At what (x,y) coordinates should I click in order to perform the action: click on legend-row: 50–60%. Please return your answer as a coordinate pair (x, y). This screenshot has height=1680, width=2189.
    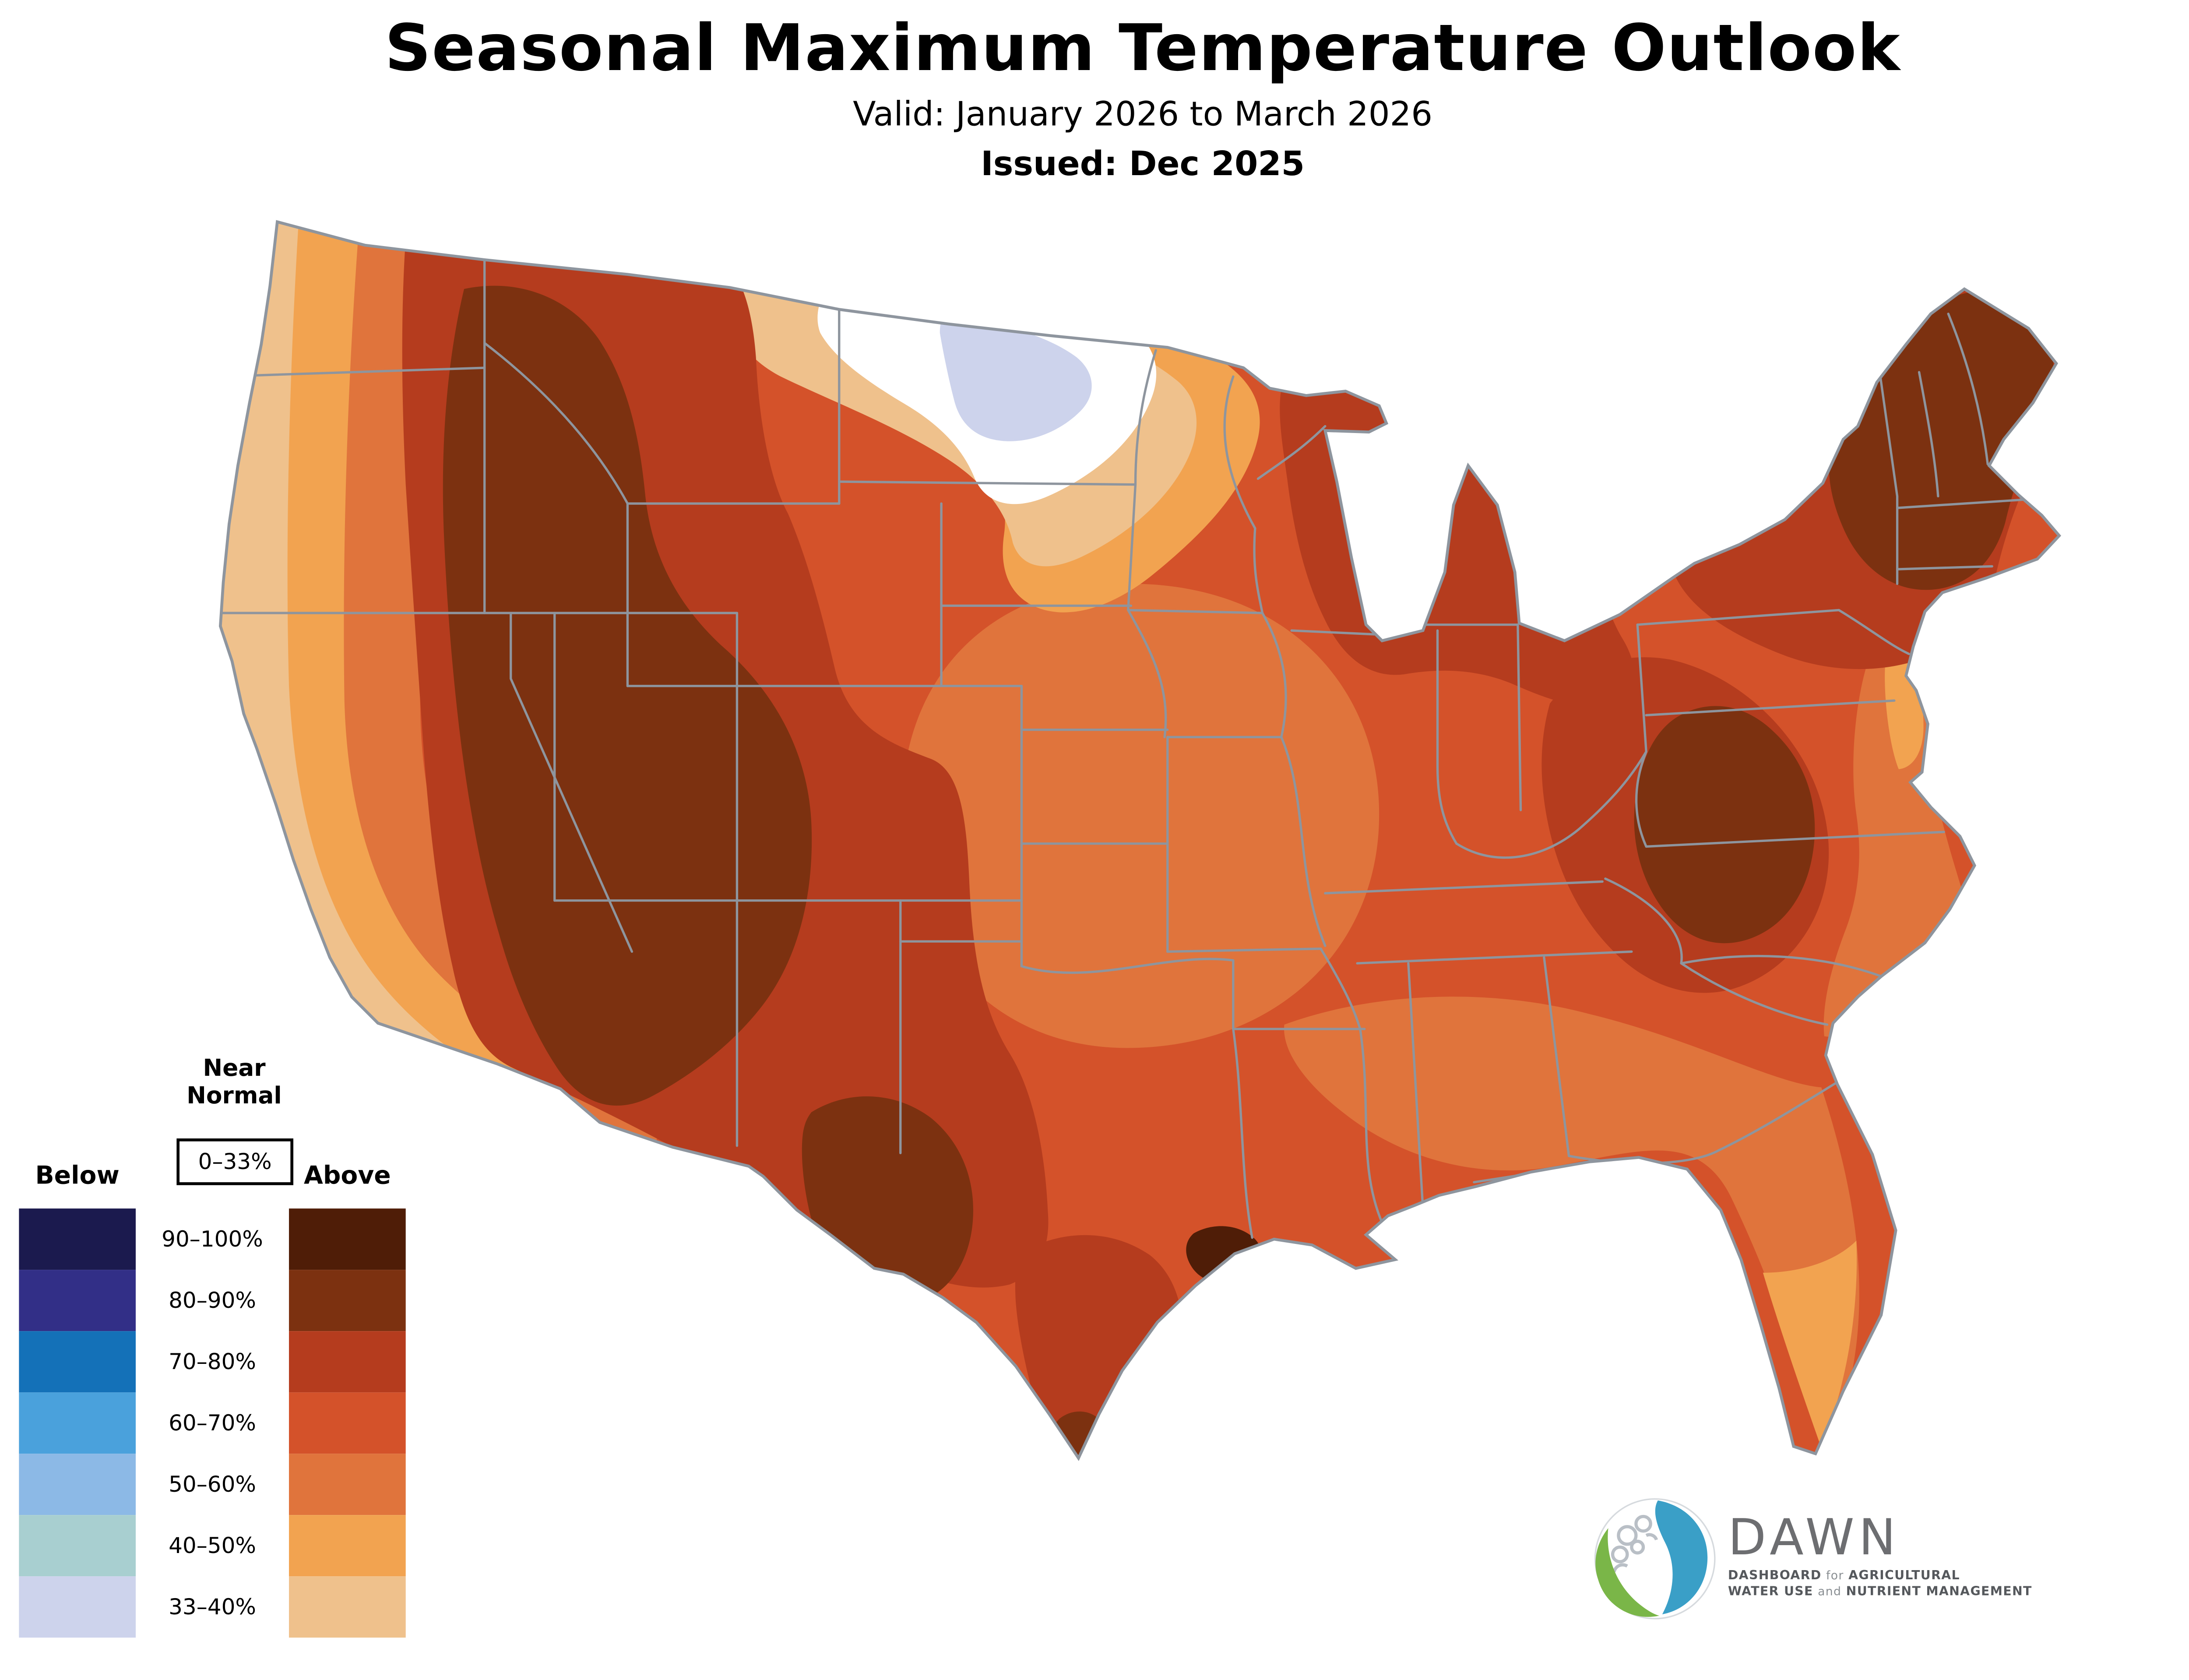
    Looking at the image, I should click on (213, 1484).